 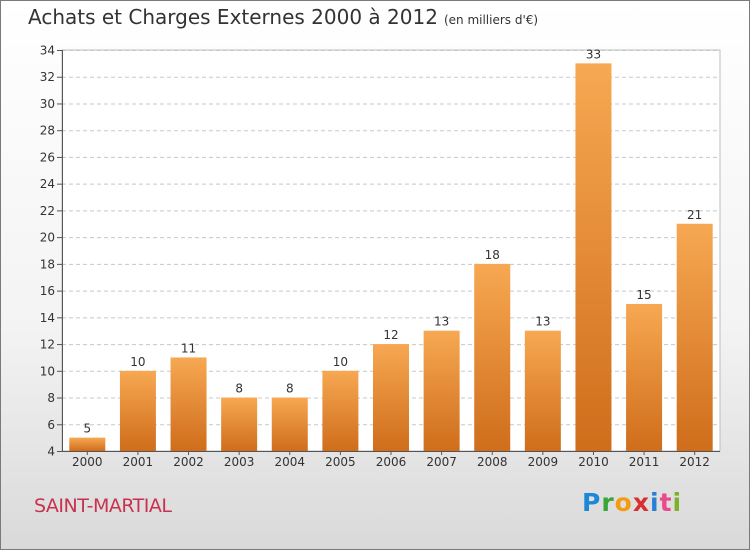 I want to click on x-tick-label: 2012, so click(x=694, y=462).